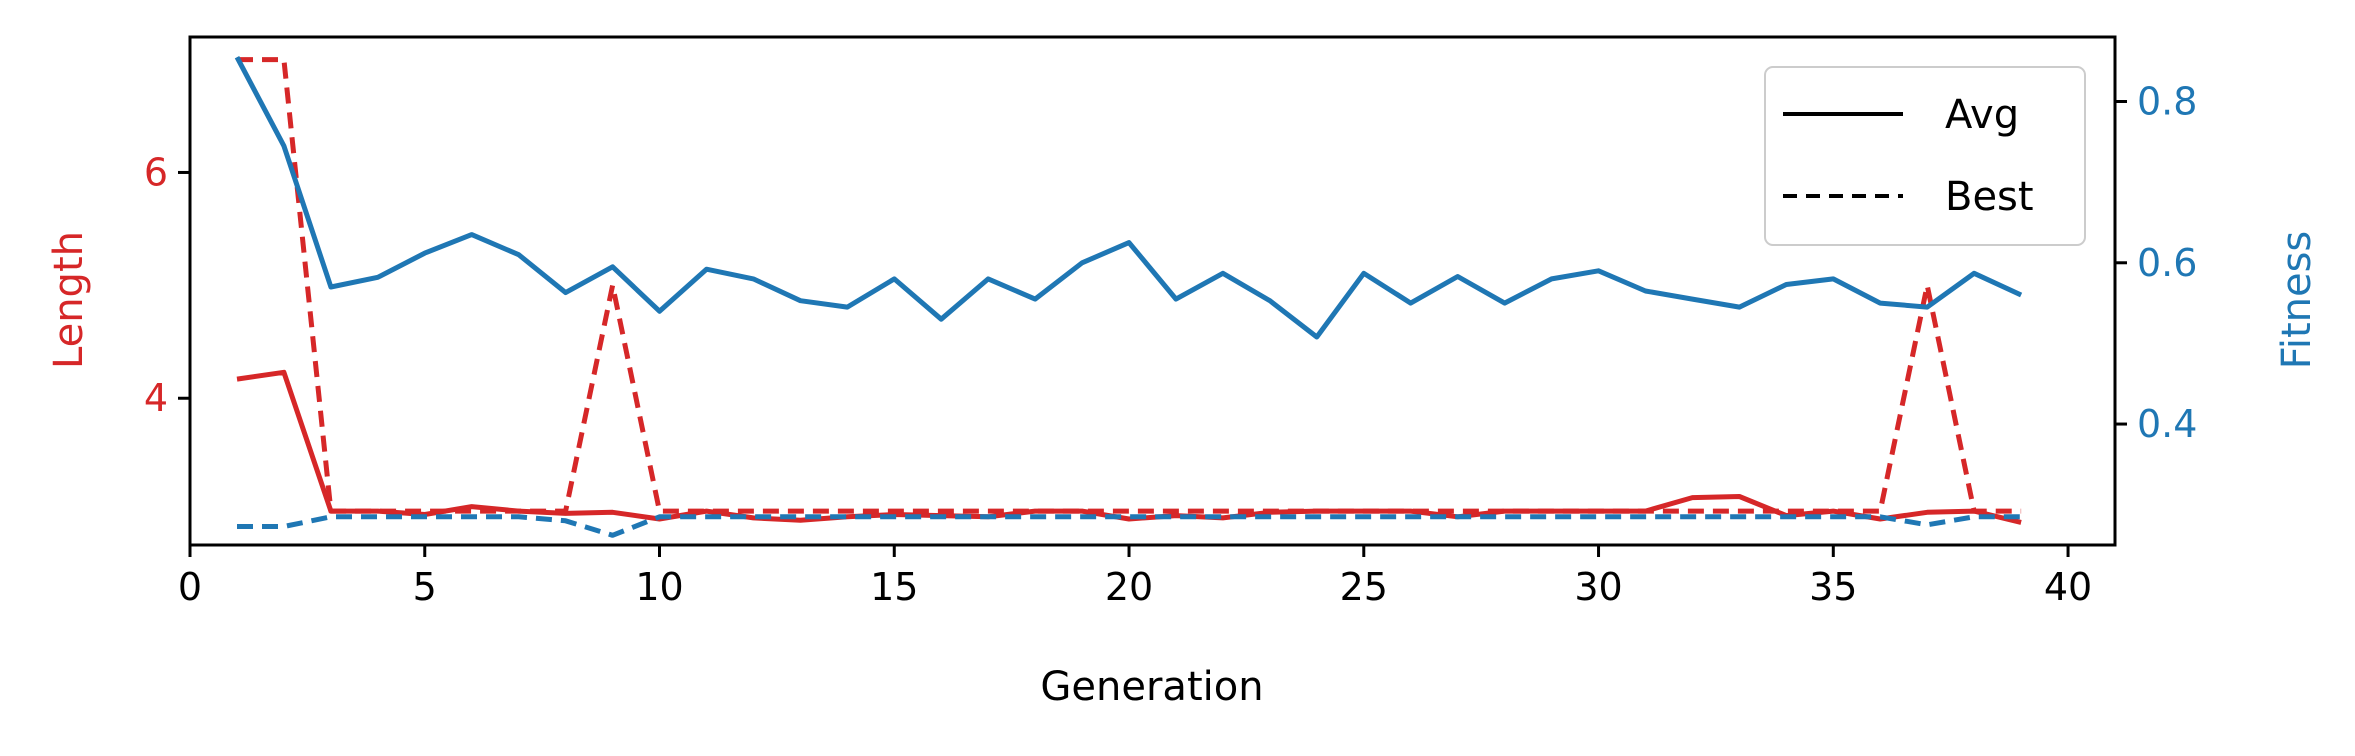  Describe the element at coordinates (167, 285) in the screenshot. I see `left-y-axis-ticks: 46` at that location.